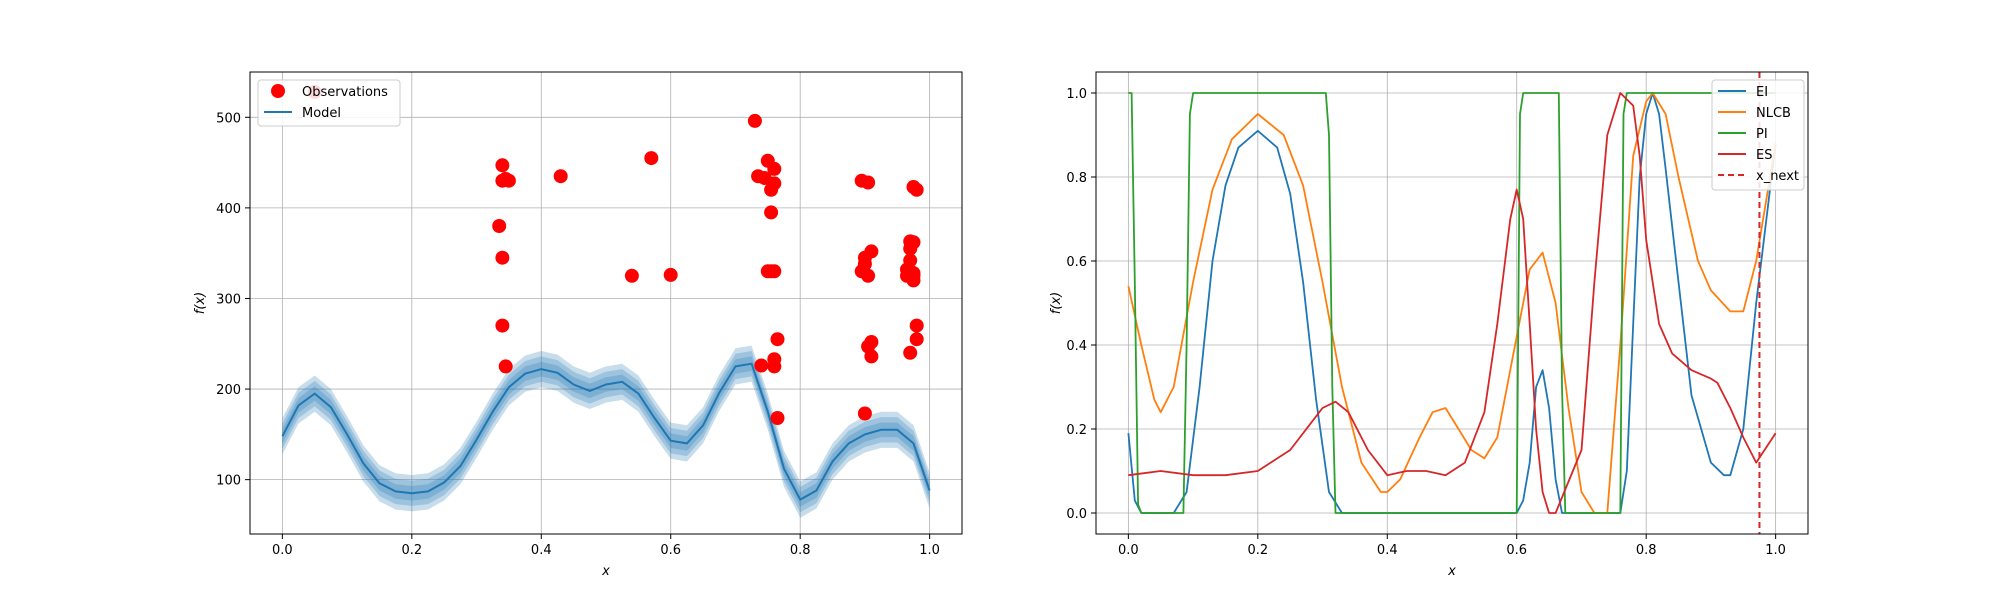 The width and height of the screenshot is (2000, 600). I want to click on model-confidence-band, so click(606, 431).